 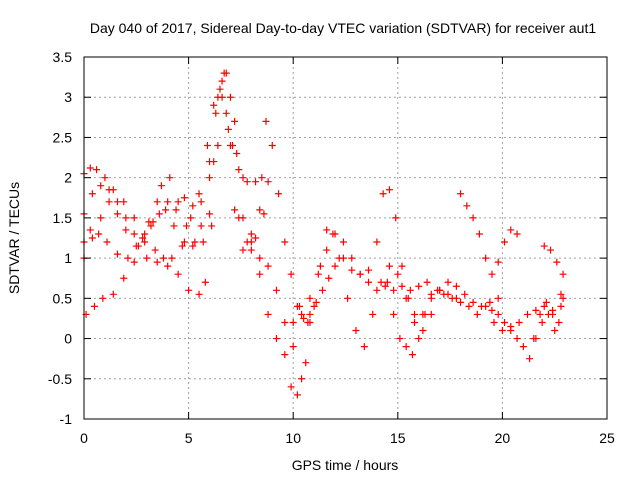 What do you see at coordinates (63, 137) in the screenshot?
I see `y-tick-label: 2.5` at bounding box center [63, 137].